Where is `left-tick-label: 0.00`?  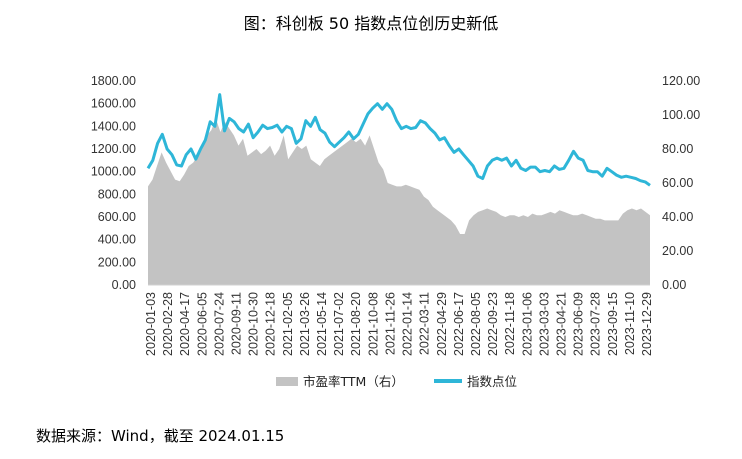
left-tick-label: 0.00 is located at coordinates (124, 285).